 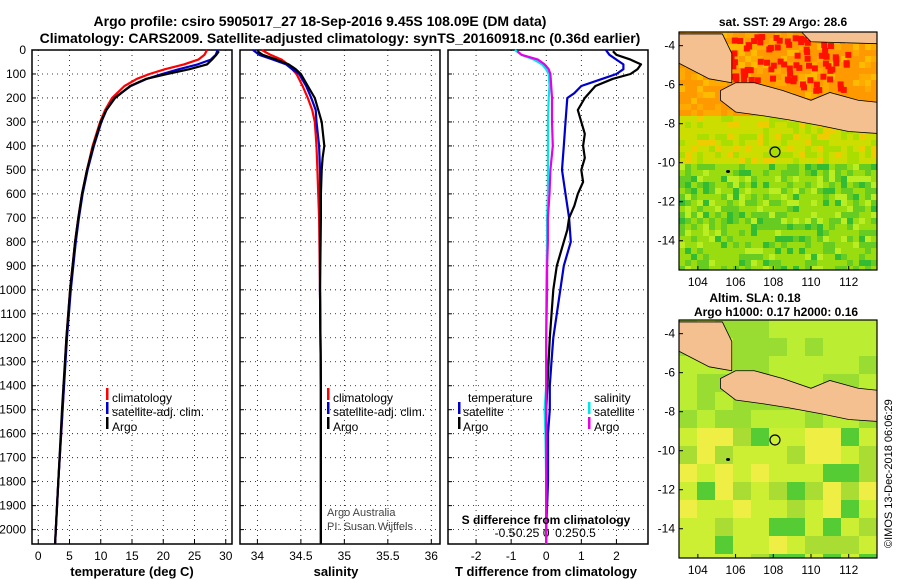 What do you see at coordinates (585, 296) in the screenshot?
I see `series-line-t-satellite` at bounding box center [585, 296].